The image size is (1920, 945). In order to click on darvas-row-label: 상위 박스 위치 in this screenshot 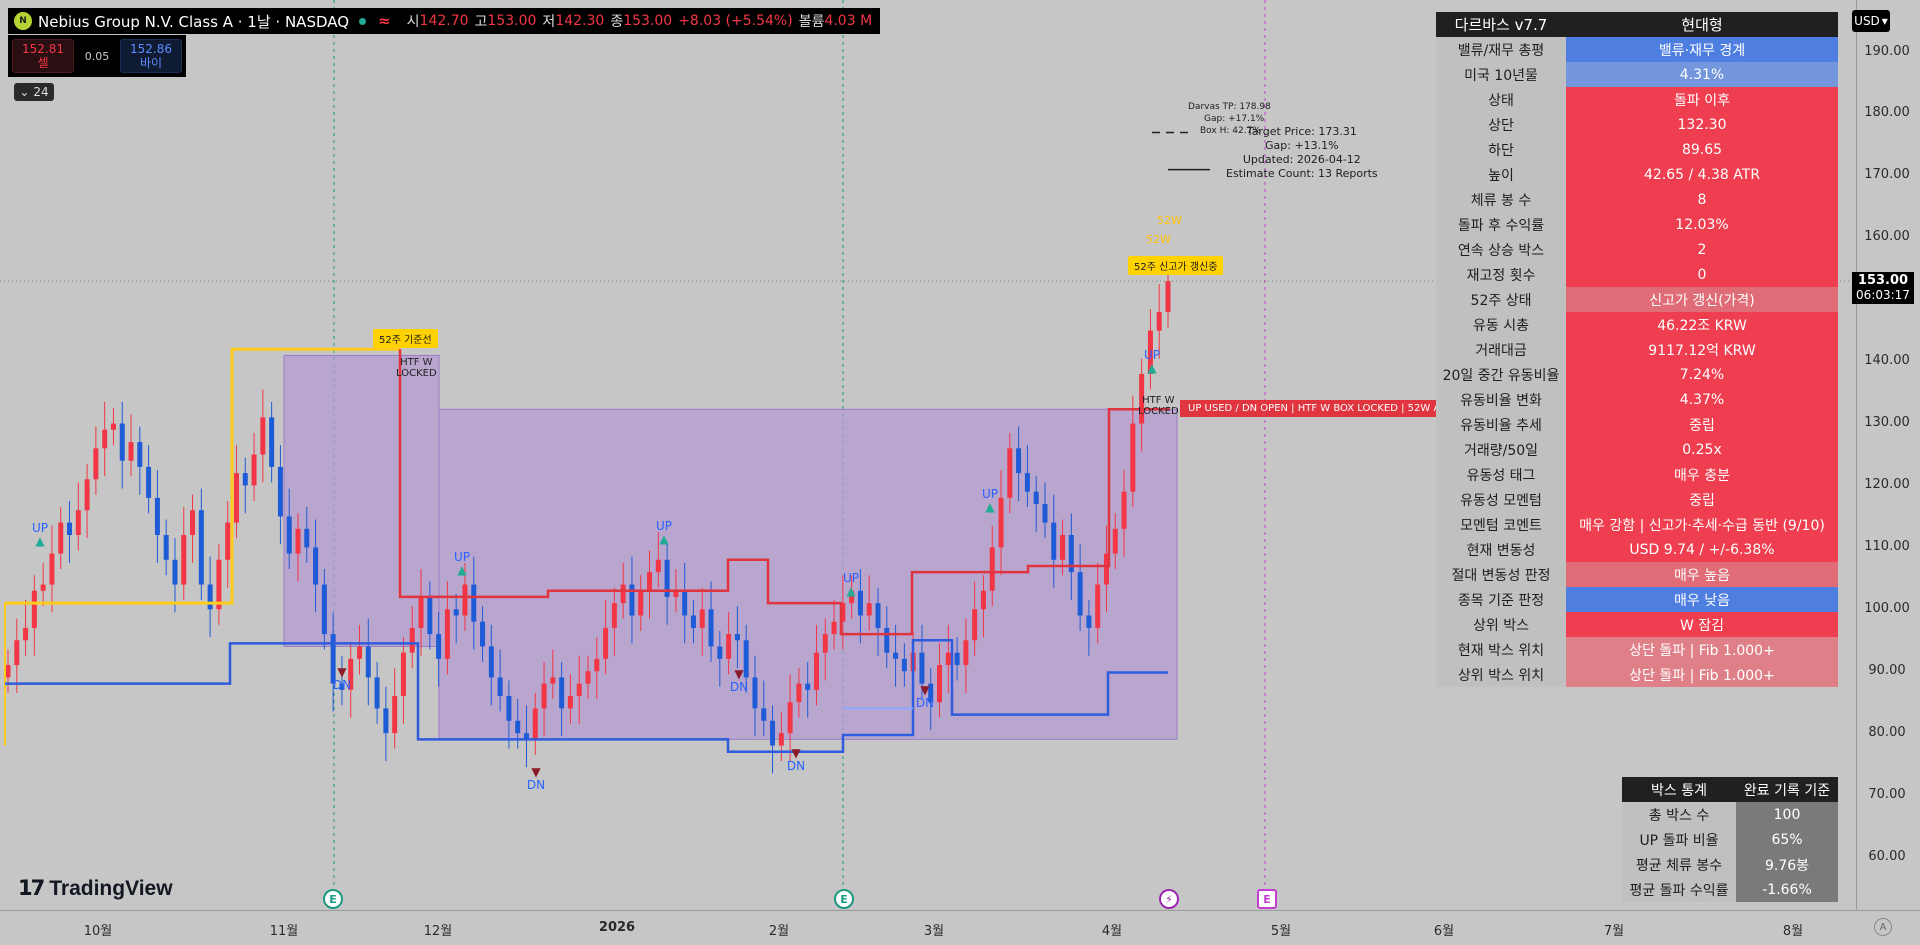, I will do `click(1501, 674)`.